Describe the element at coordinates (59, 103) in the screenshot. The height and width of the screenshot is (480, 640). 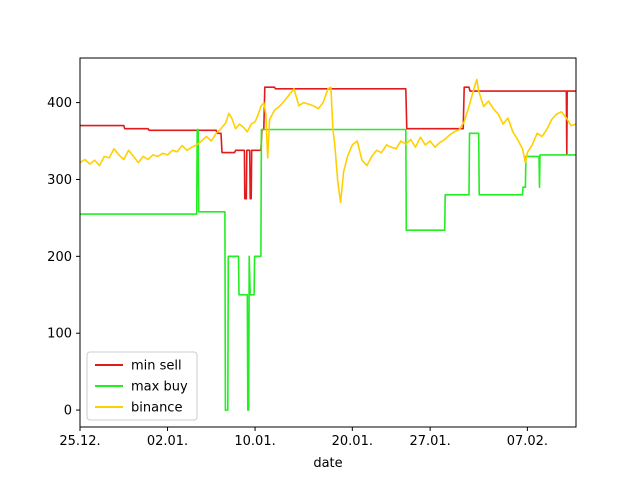
I see `y-tick-label: 400` at that location.